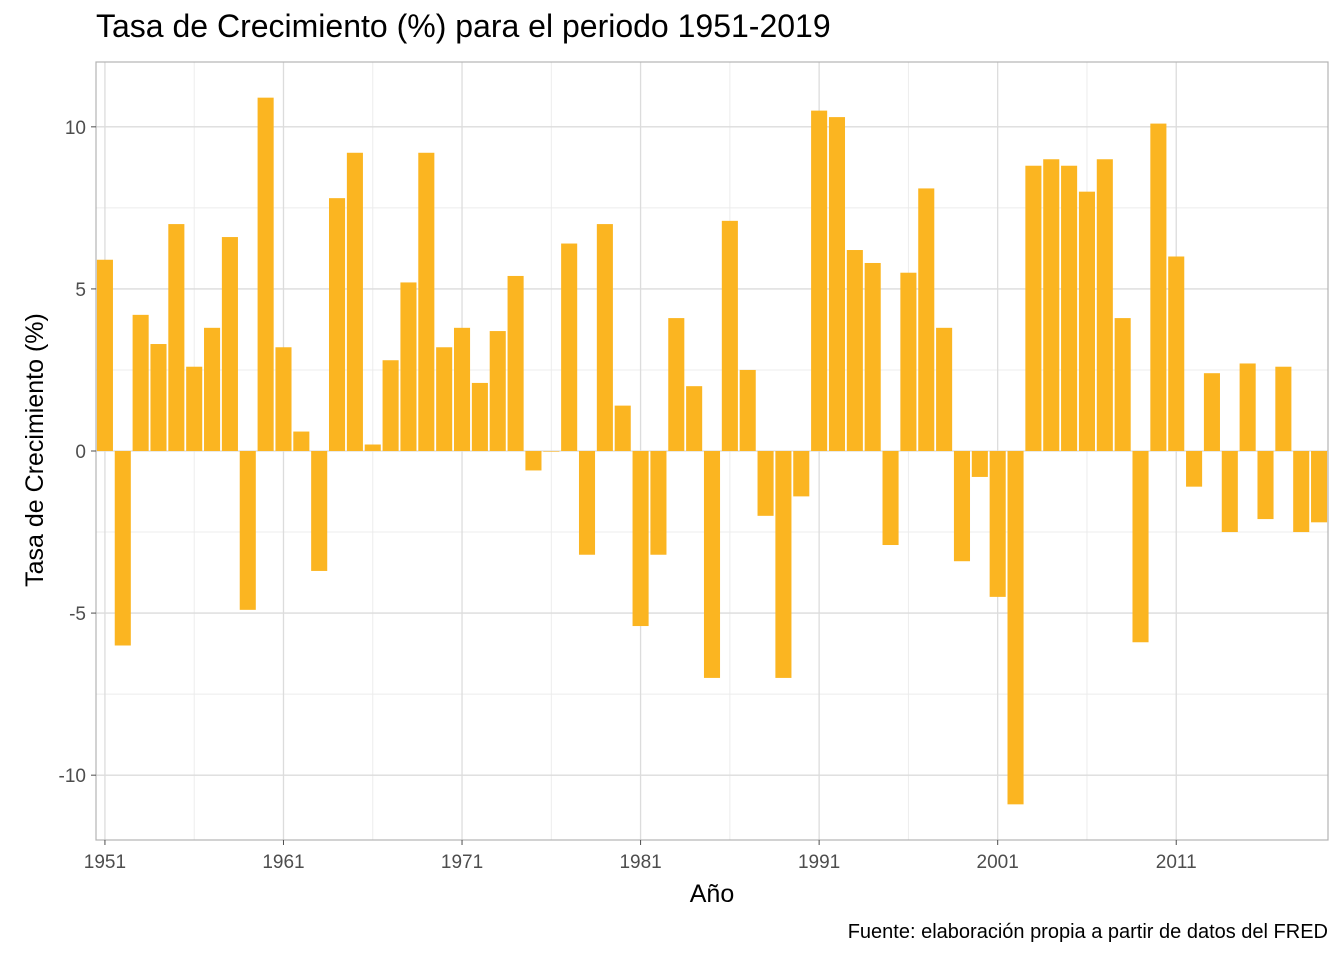 This screenshot has height=960, width=1344. What do you see at coordinates (122, 548) in the screenshot?
I see `bar-1952` at bounding box center [122, 548].